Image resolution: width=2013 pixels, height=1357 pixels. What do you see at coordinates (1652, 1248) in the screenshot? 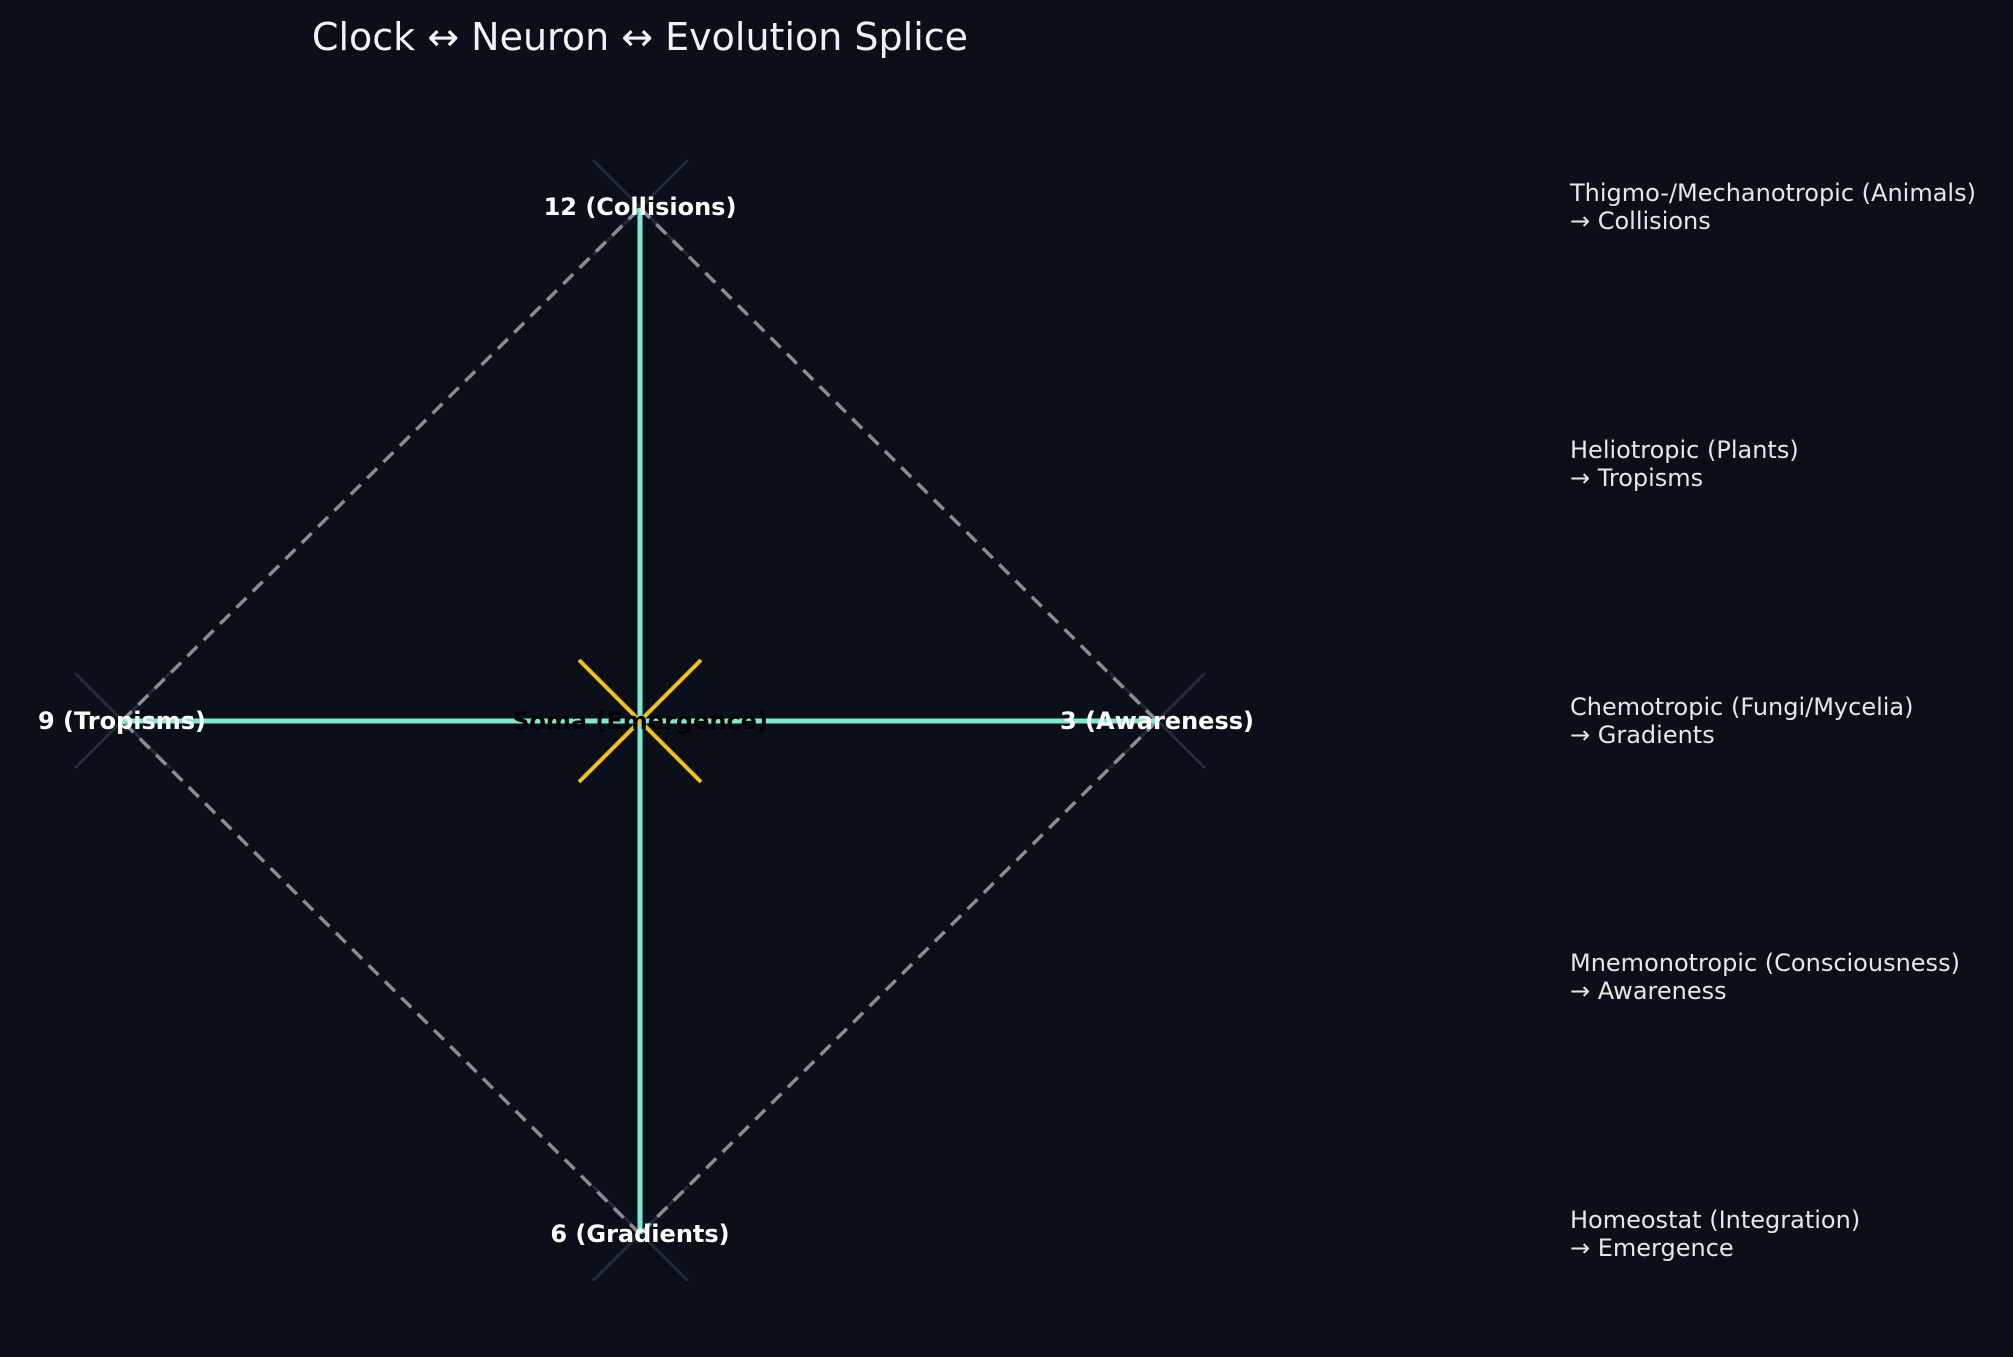
I see `legend-item-5-line2: → Emergence` at bounding box center [1652, 1248].